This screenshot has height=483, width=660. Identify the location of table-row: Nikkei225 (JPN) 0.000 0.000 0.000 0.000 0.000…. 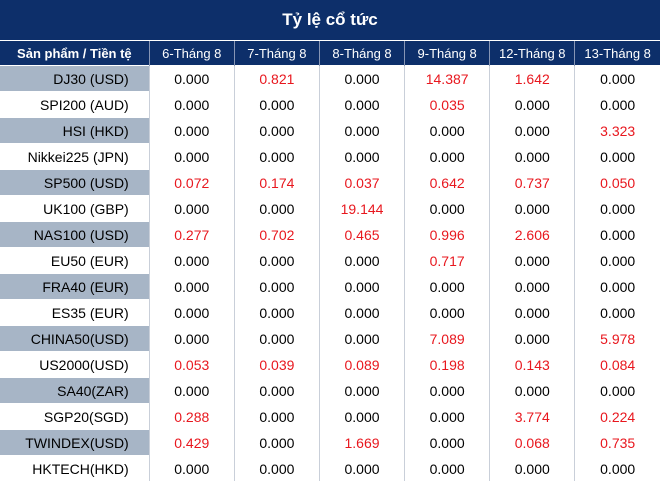
(330, 156).